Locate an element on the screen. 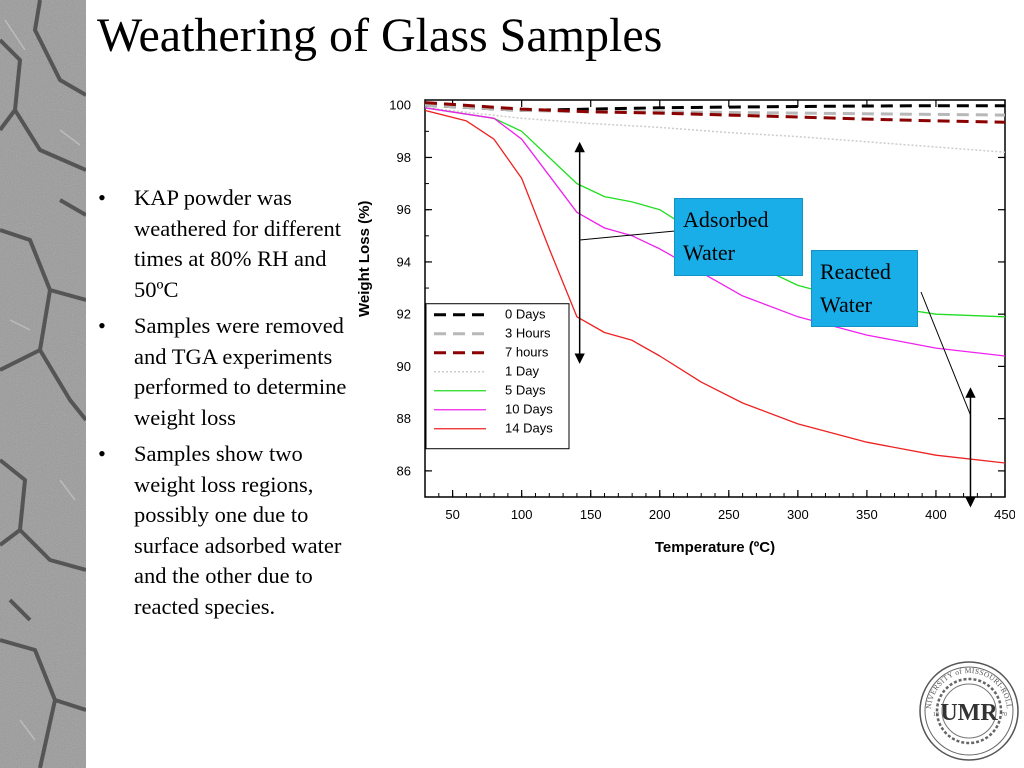 This screenshot has width=1024, height=768. x-tick-label: 50 is located at coordinates (452, 514).